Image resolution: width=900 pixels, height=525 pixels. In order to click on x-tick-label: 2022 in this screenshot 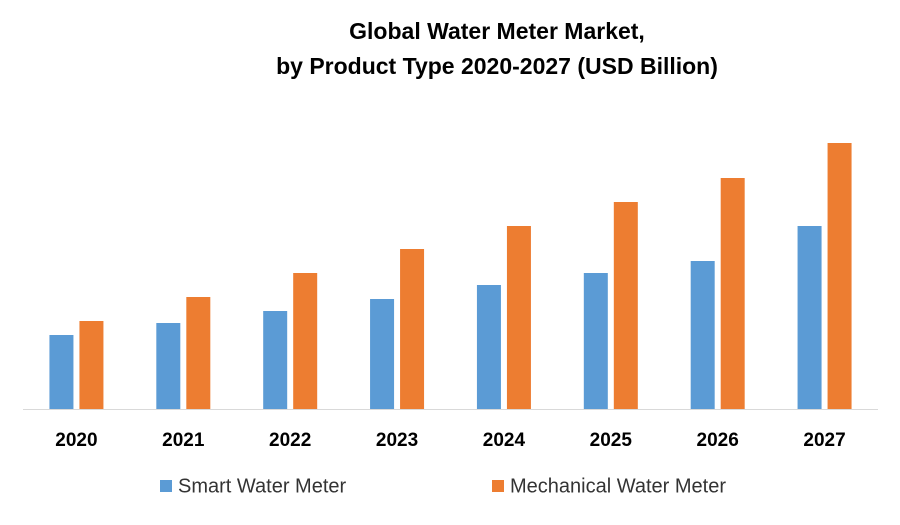, I will do `click(290, 440)`.